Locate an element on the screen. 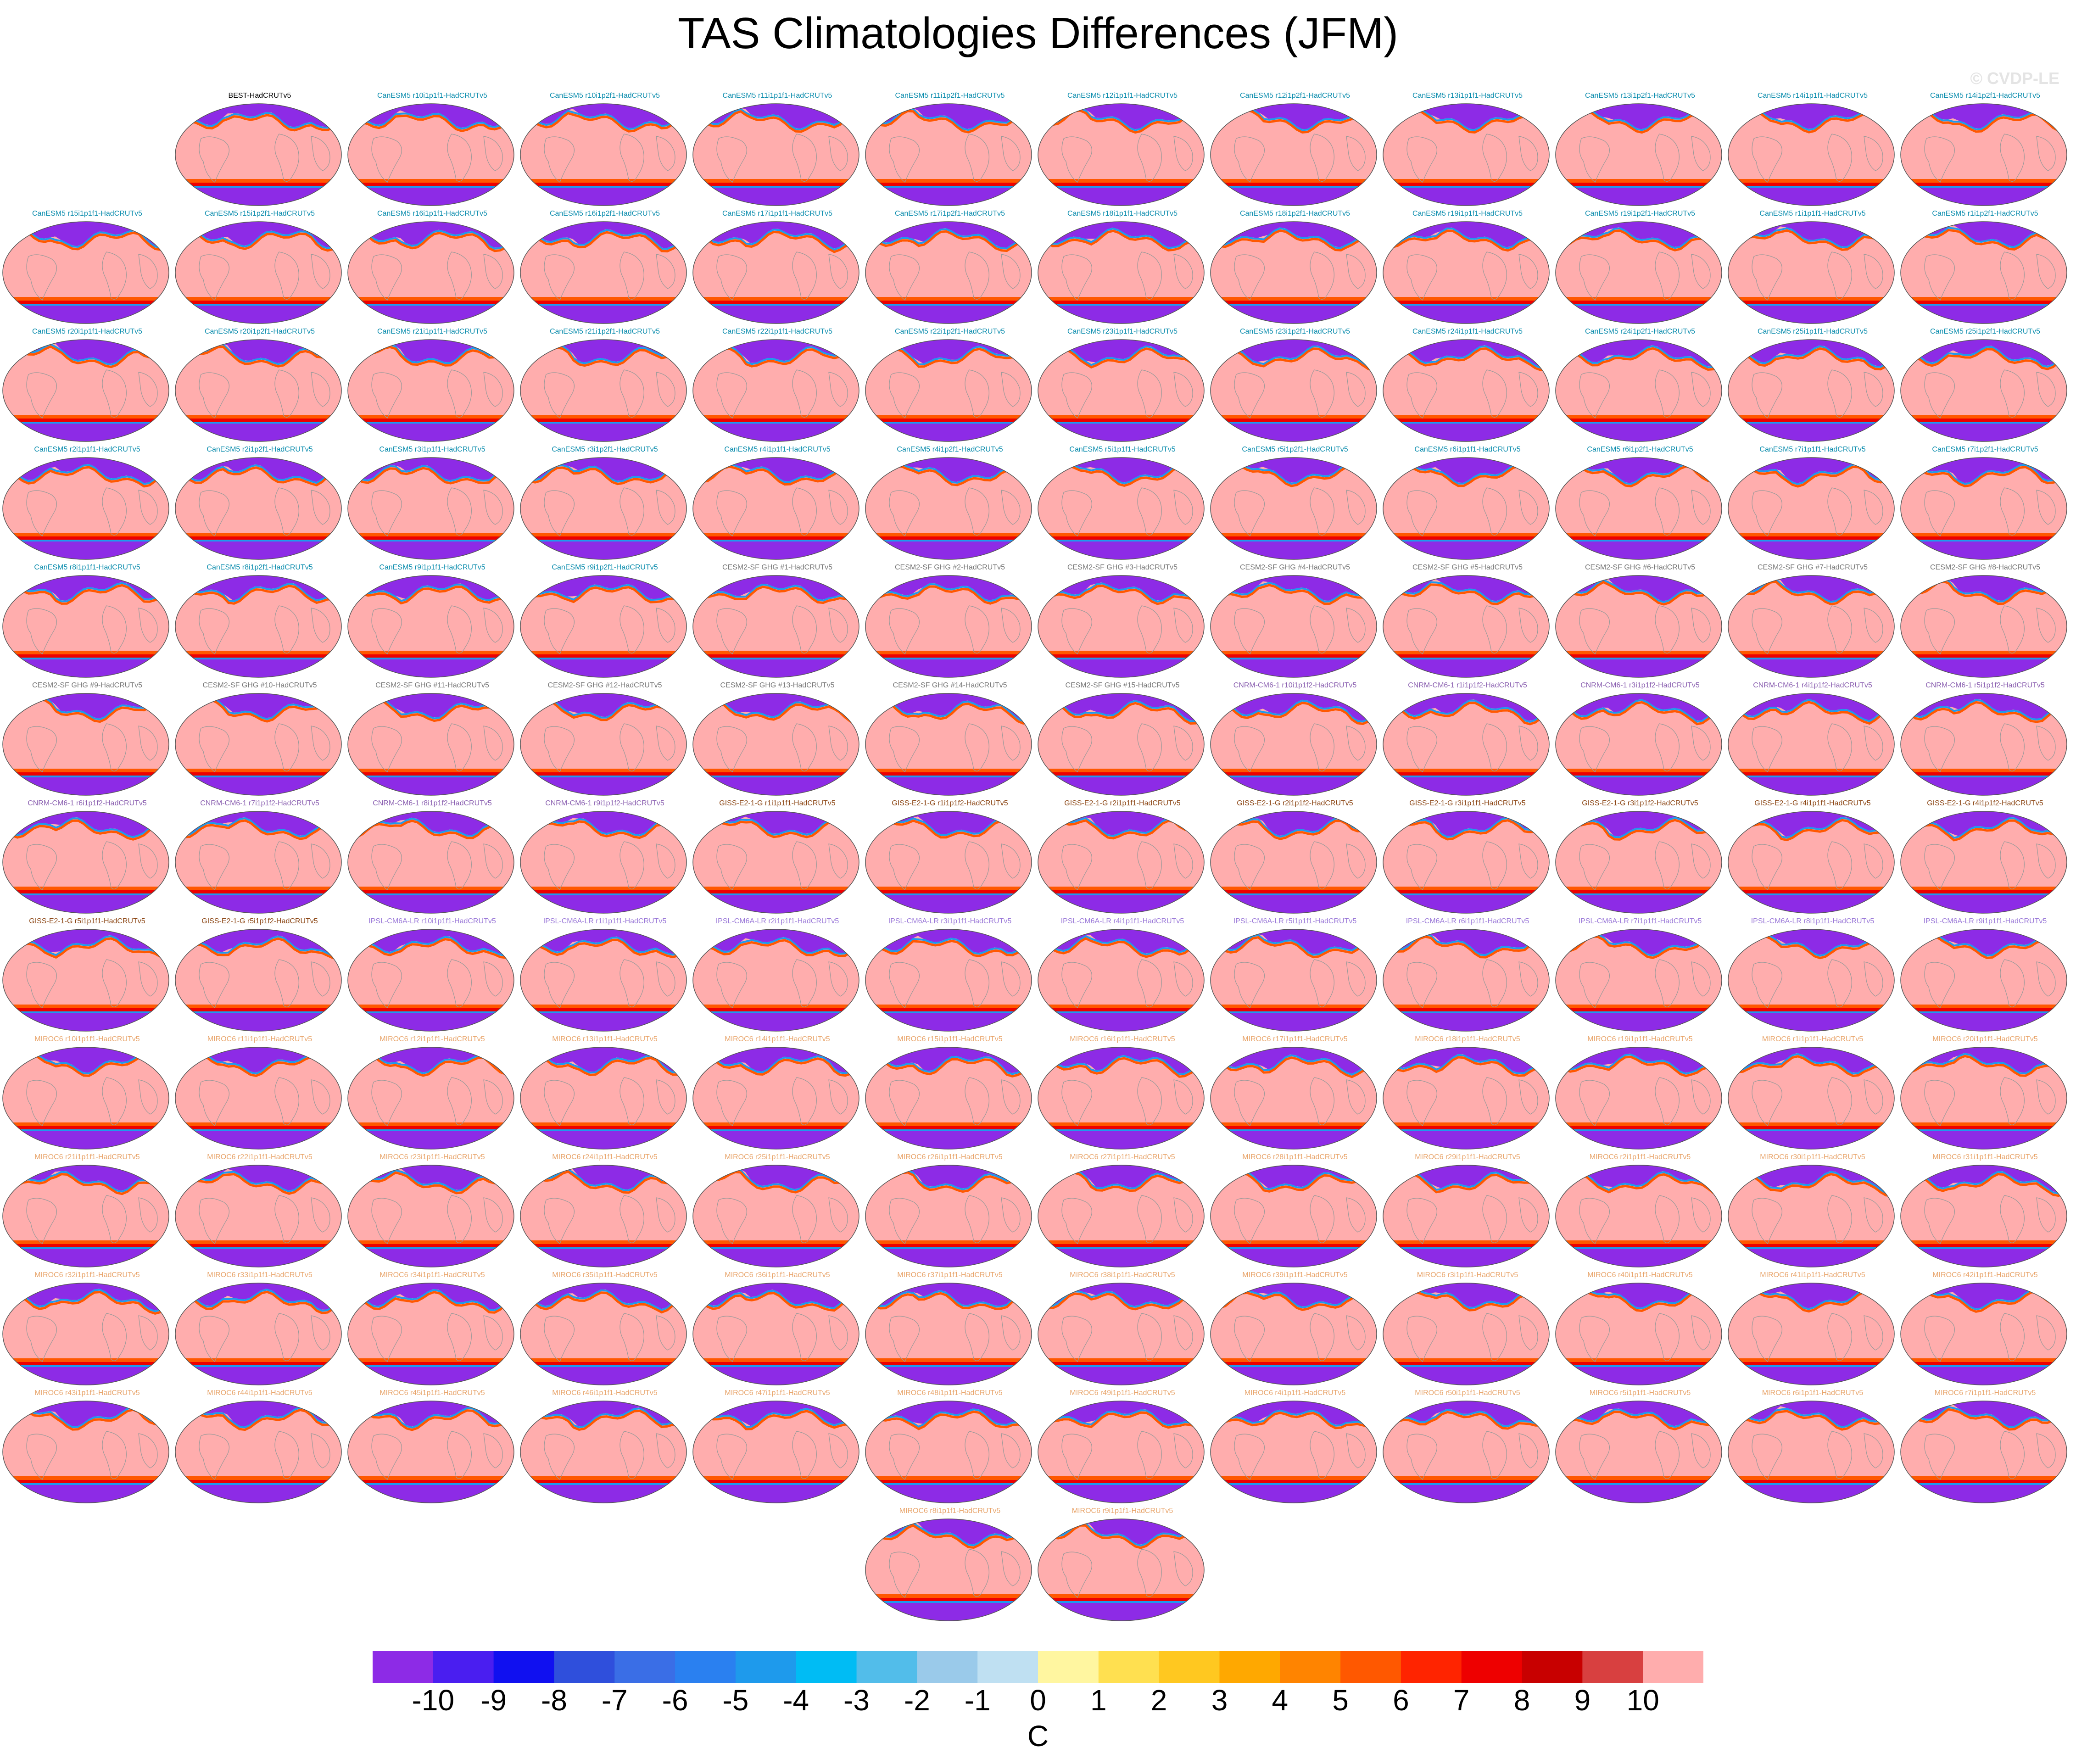 This screenshot has height=1764, width=2076. map-panel: GISS-E2-1-G r1i1p1f1-HadCRUTv5 is located at coordinates (777, 857).